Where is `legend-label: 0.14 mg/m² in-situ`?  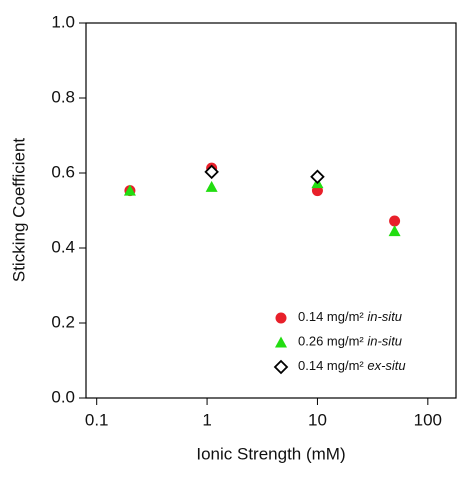
legend-label: 0.14 mg/m² in-situ is located at coordinates (350, 316).